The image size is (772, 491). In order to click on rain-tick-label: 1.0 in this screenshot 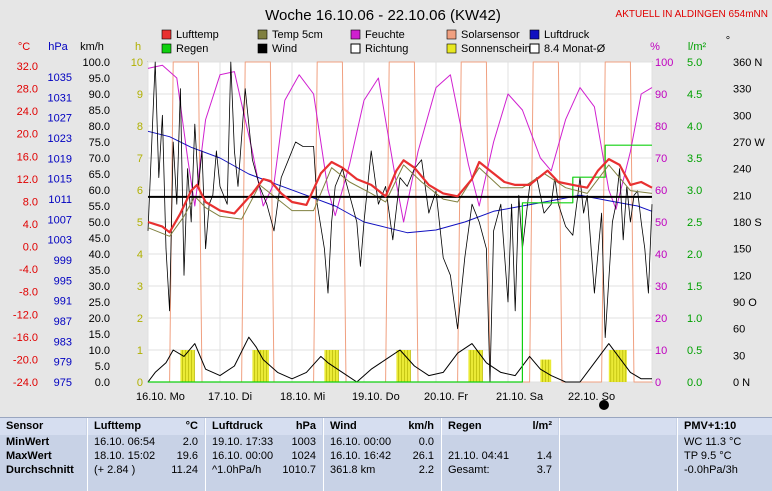, I will do `click(694, 319)`.